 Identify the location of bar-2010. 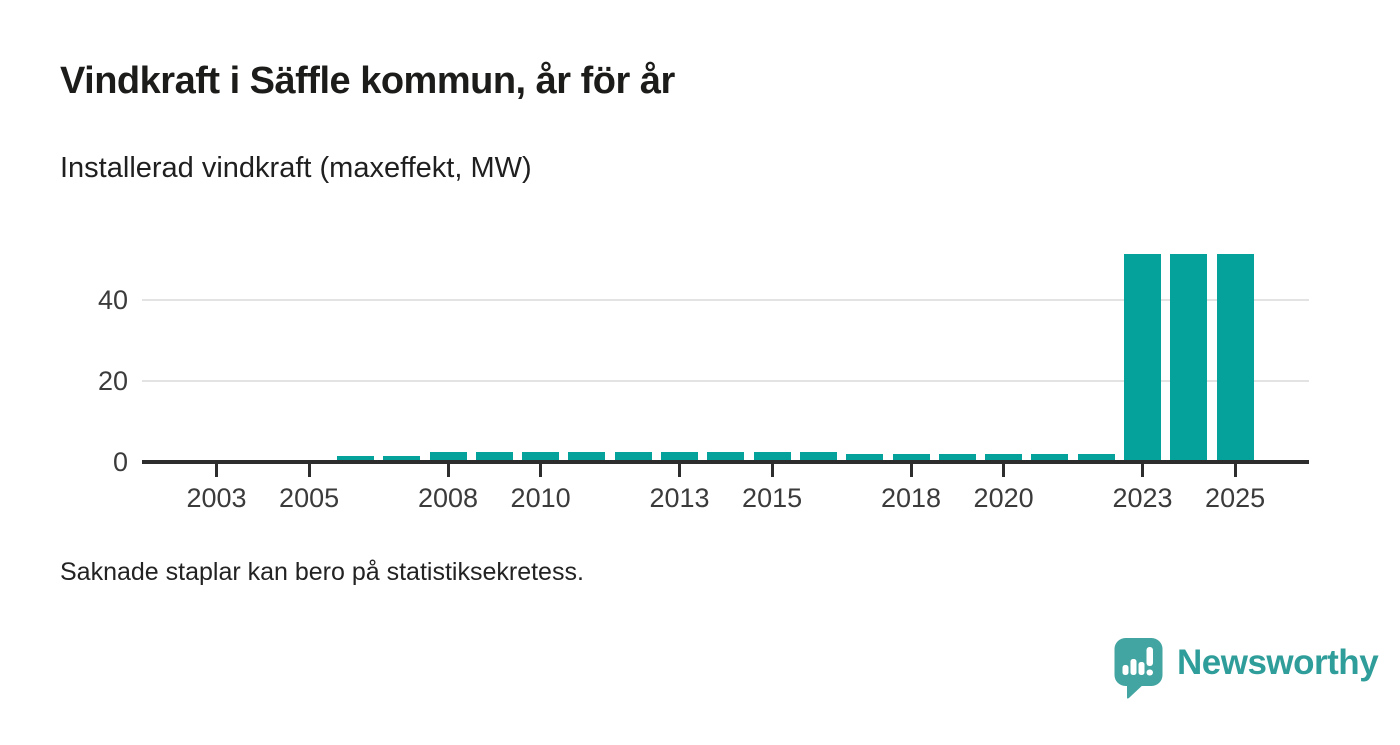
(540, 456).